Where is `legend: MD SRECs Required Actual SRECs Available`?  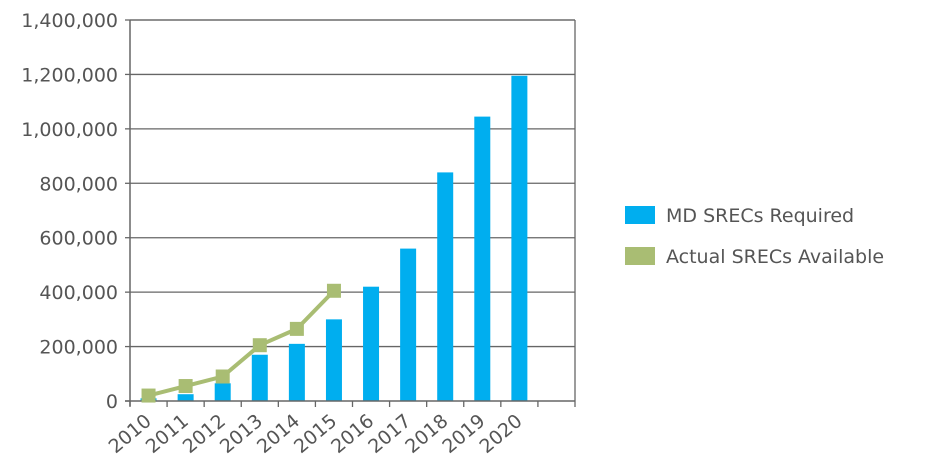 legend: MD SRECs Required Actual SRECs Available is located at coordinates (754, 236).